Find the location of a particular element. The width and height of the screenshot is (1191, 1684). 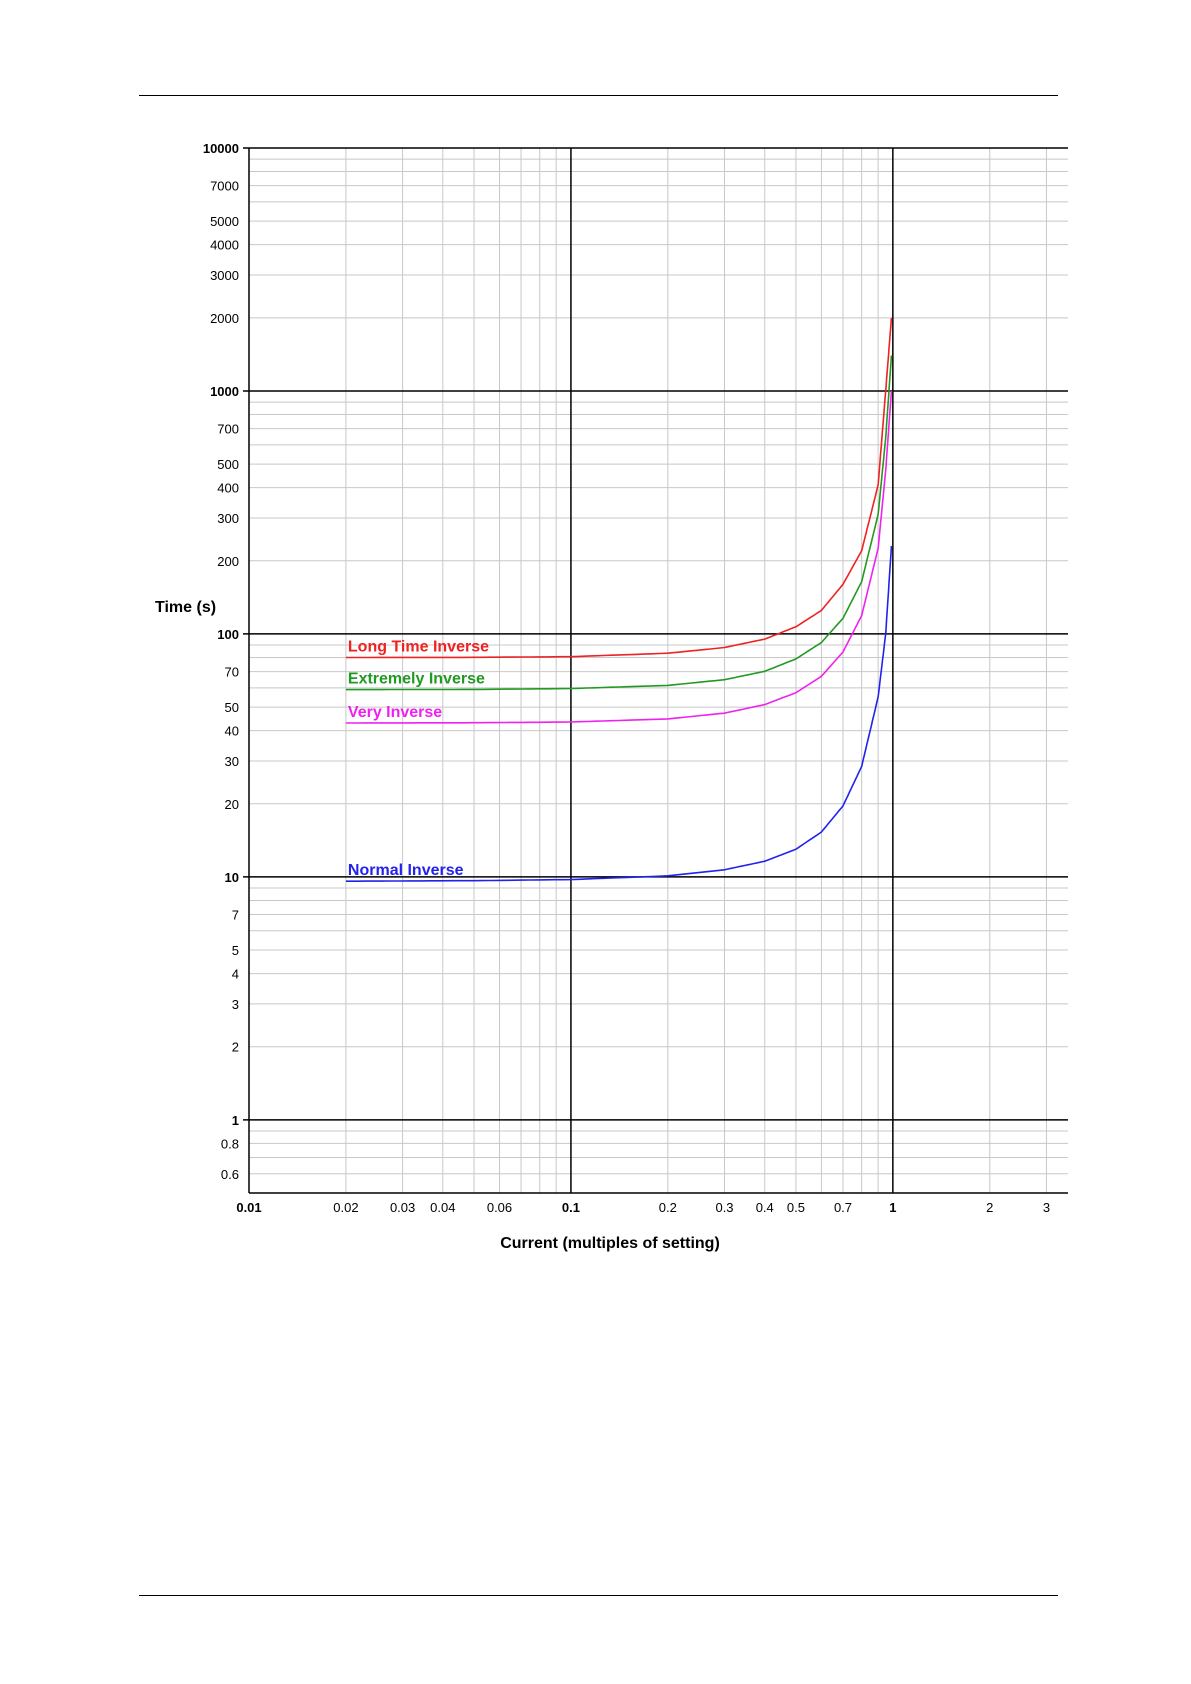

y-tick-label: 30 is located at coordinates (232, 761).